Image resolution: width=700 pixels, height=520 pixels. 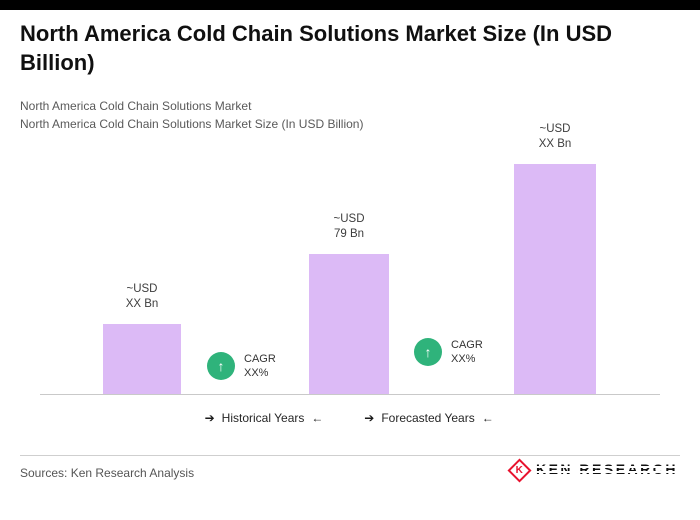 I want to click on top-accent-bar, so click(x=350, y=5).